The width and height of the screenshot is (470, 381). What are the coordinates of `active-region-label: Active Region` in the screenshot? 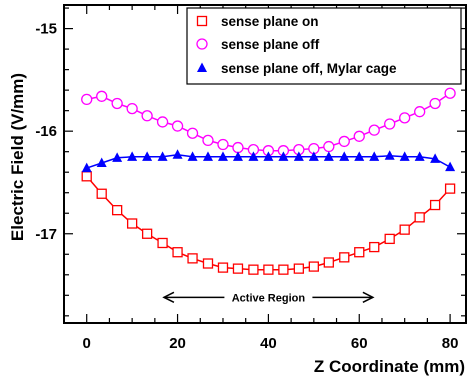 It's located at (269, 298).